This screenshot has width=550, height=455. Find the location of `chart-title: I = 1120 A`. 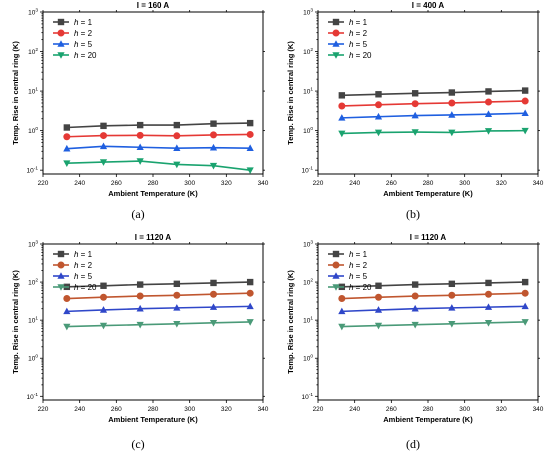

chart-title: I = 1120 A is located at coordinates (153, 237).